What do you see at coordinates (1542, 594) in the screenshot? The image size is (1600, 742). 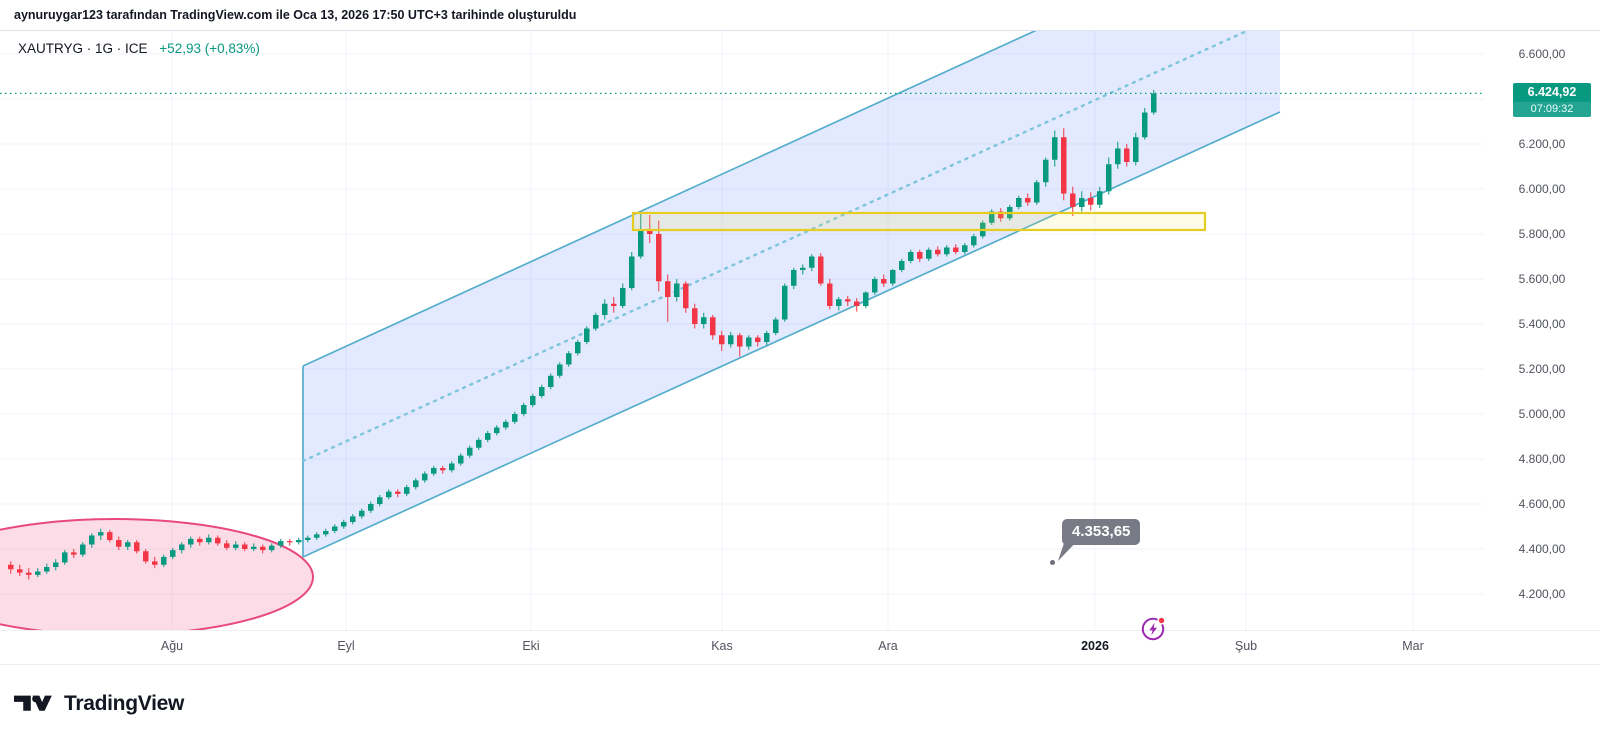 I see `price-tick-label: 4.200,00` at bounding box center [1542, 594].